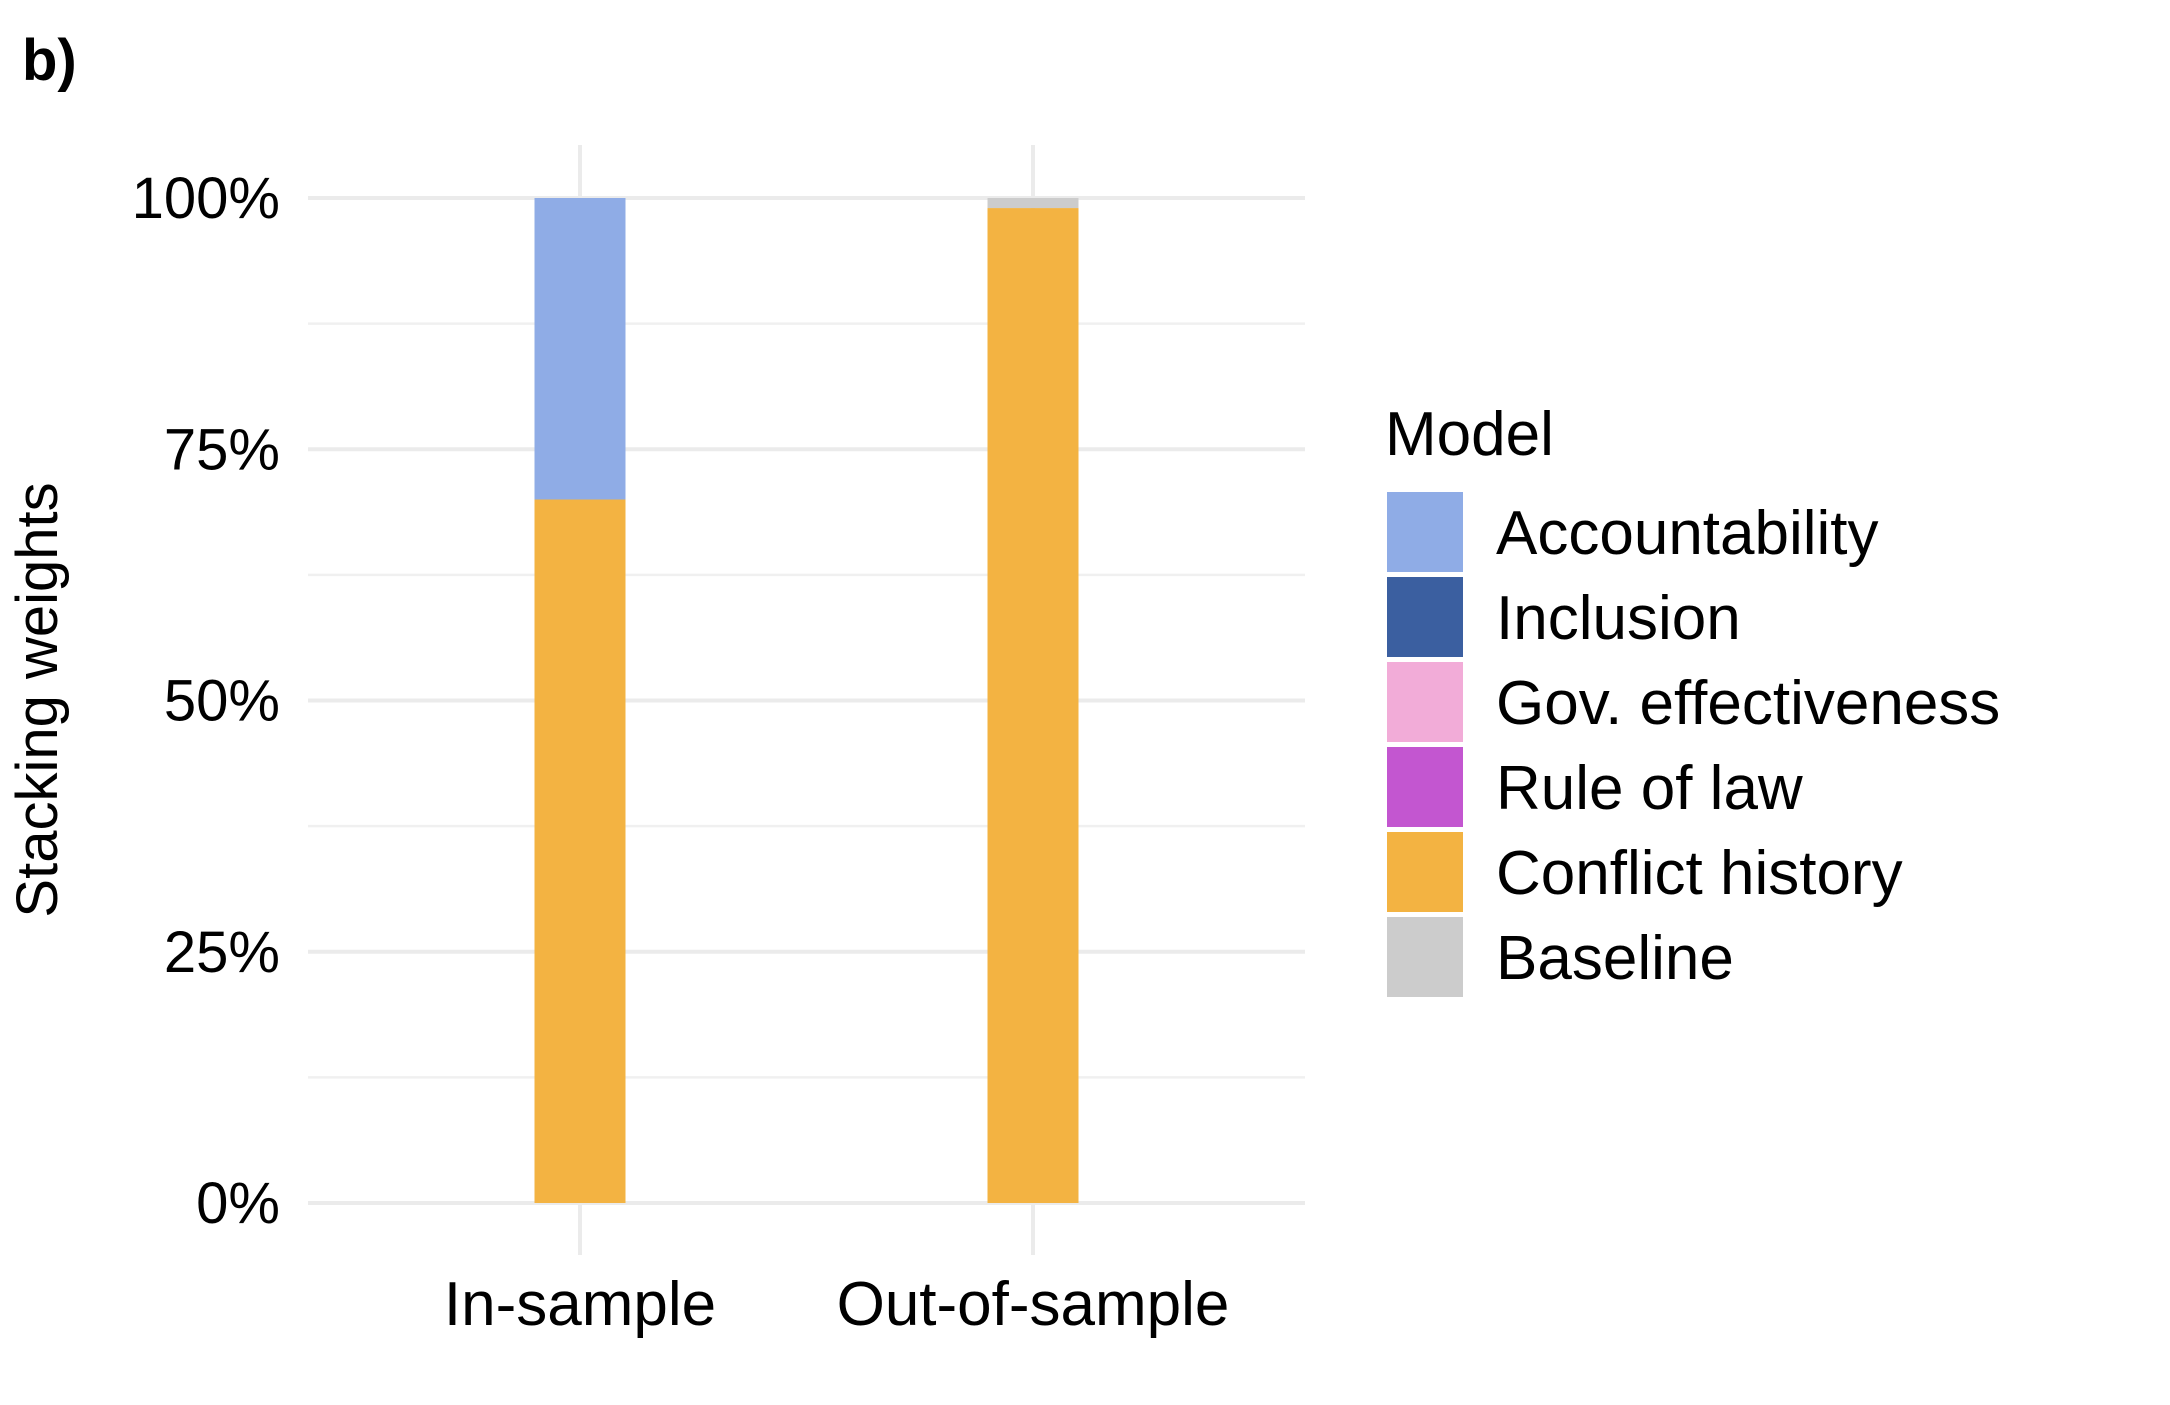 This screenshot has width=2170, height=1405. What do you see at coordinates (1425, 787) in the screenshot?
I see `legend-key-rule-of-law` at bounding box center [1425, 787].